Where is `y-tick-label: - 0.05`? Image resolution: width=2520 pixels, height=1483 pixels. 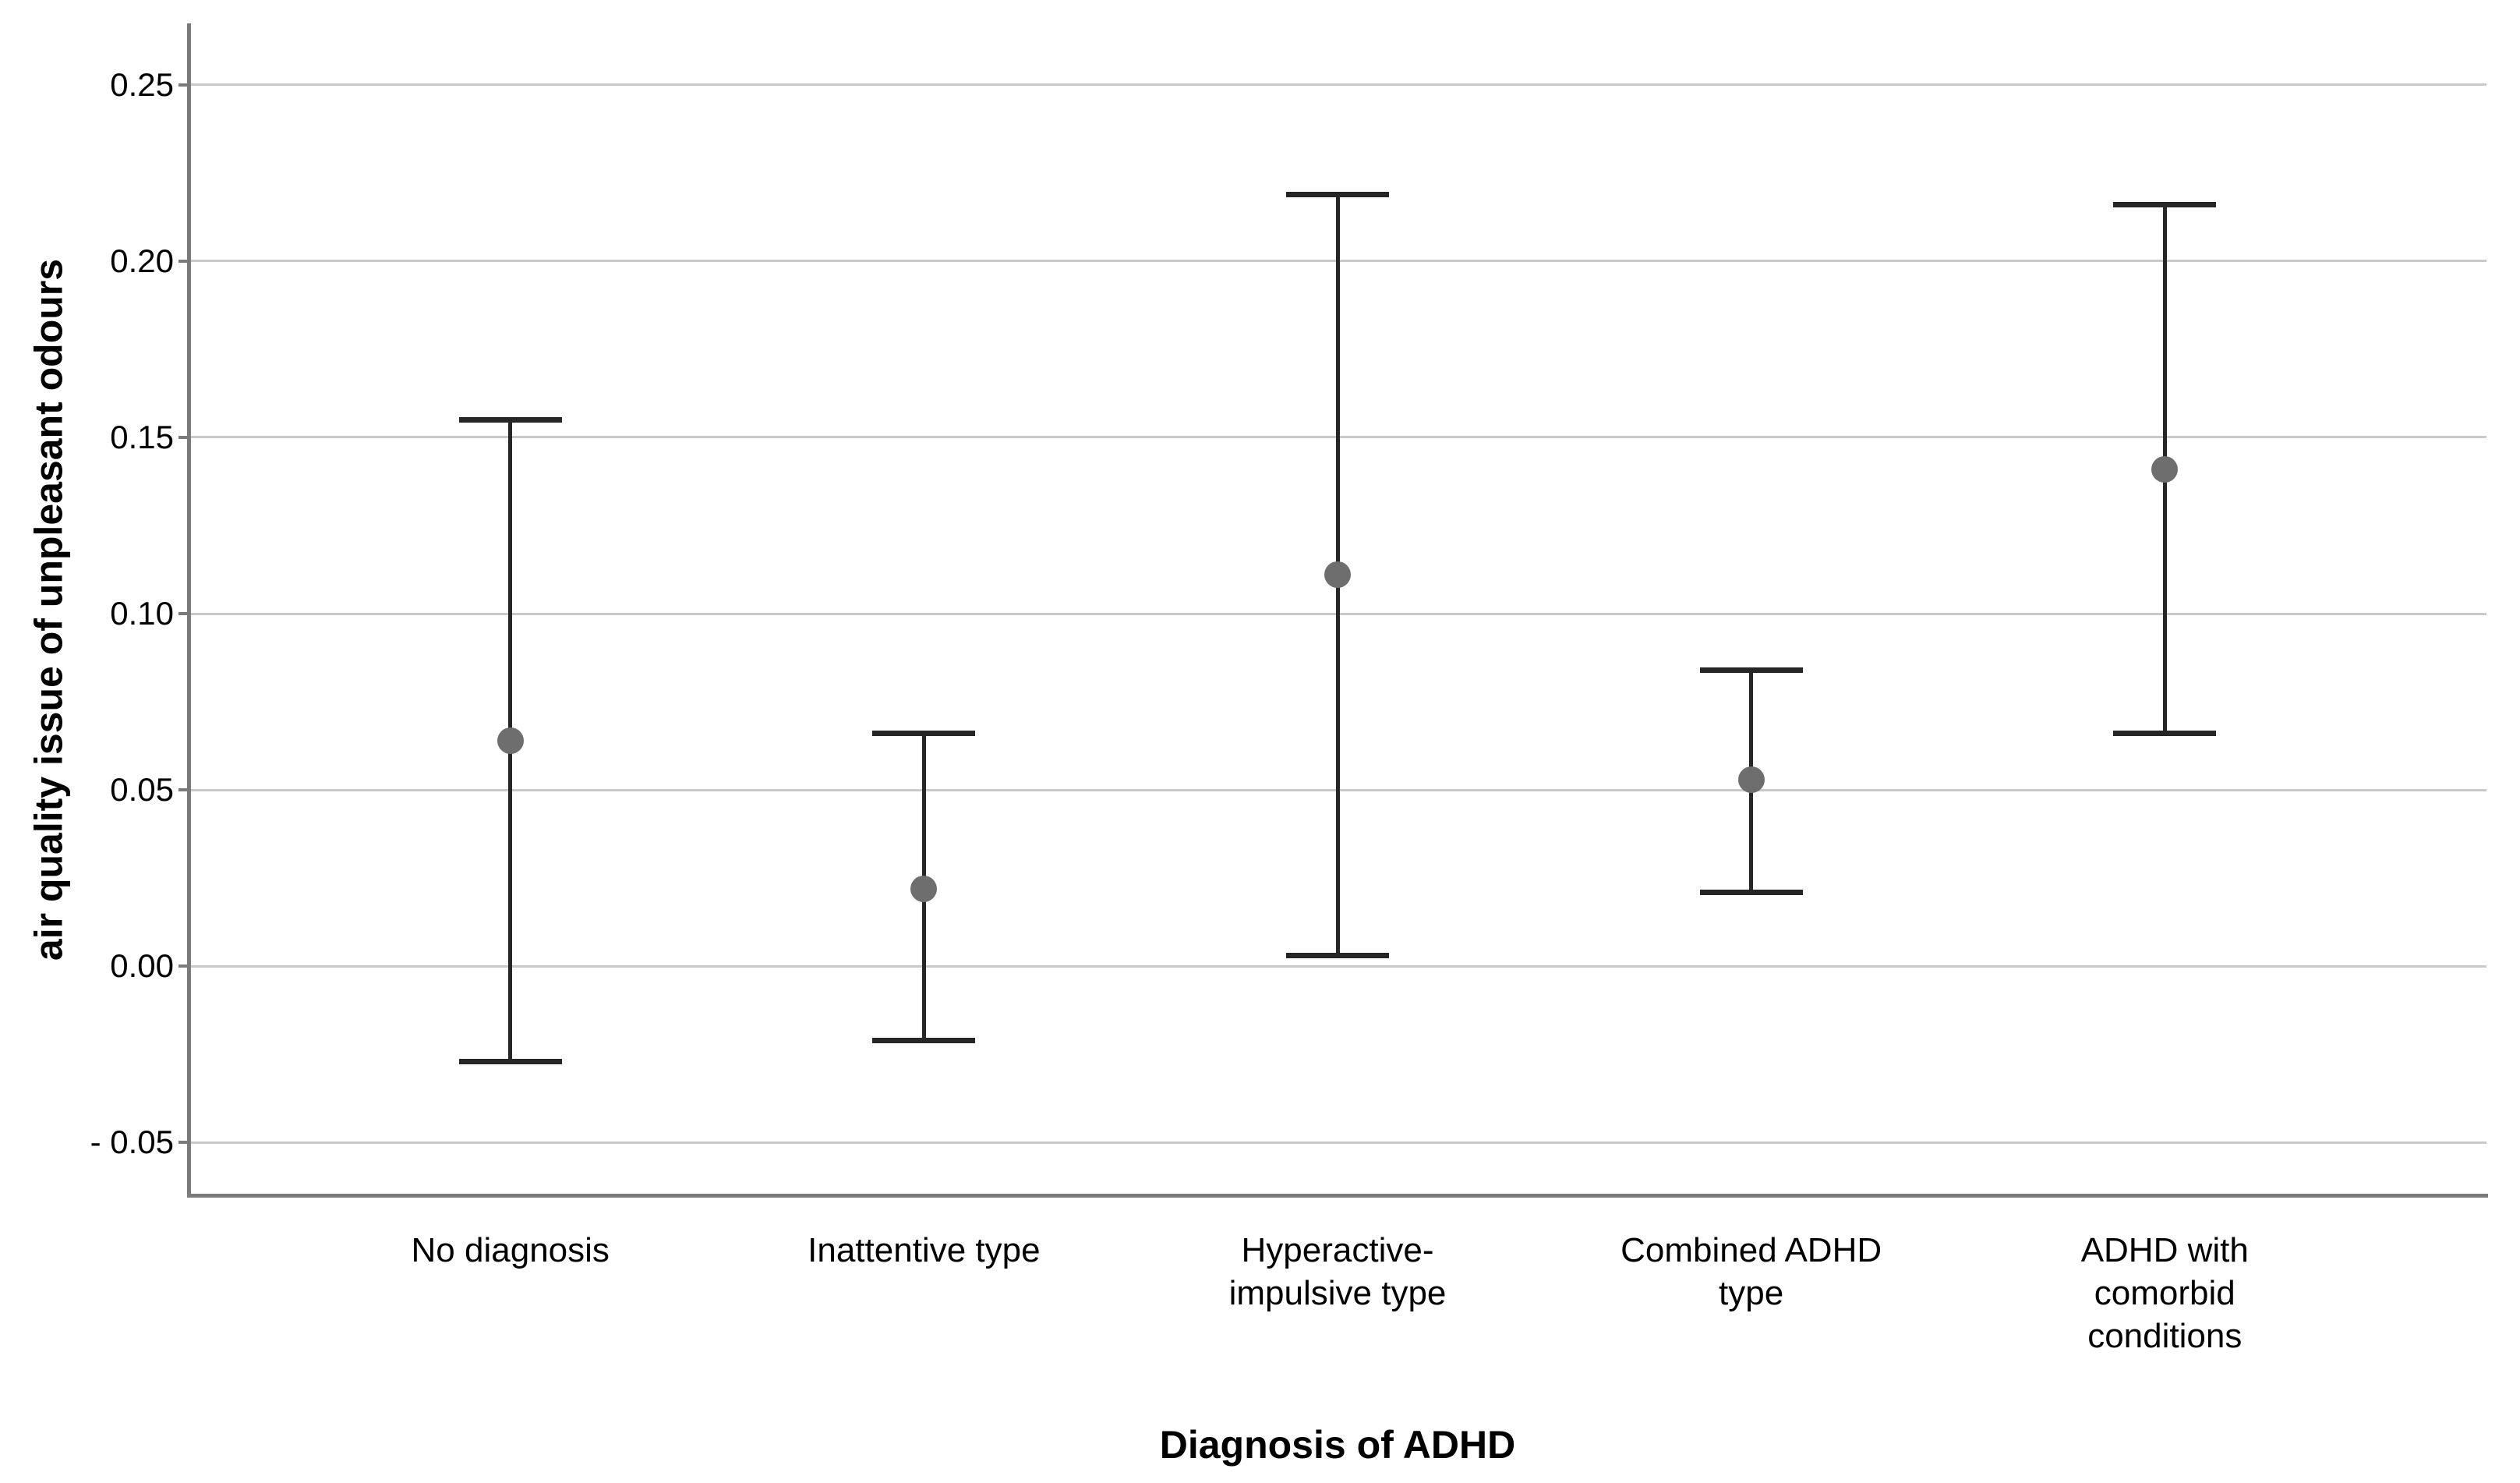 y-tick-label: - 0.05 is located at coordinates (132, 1142).